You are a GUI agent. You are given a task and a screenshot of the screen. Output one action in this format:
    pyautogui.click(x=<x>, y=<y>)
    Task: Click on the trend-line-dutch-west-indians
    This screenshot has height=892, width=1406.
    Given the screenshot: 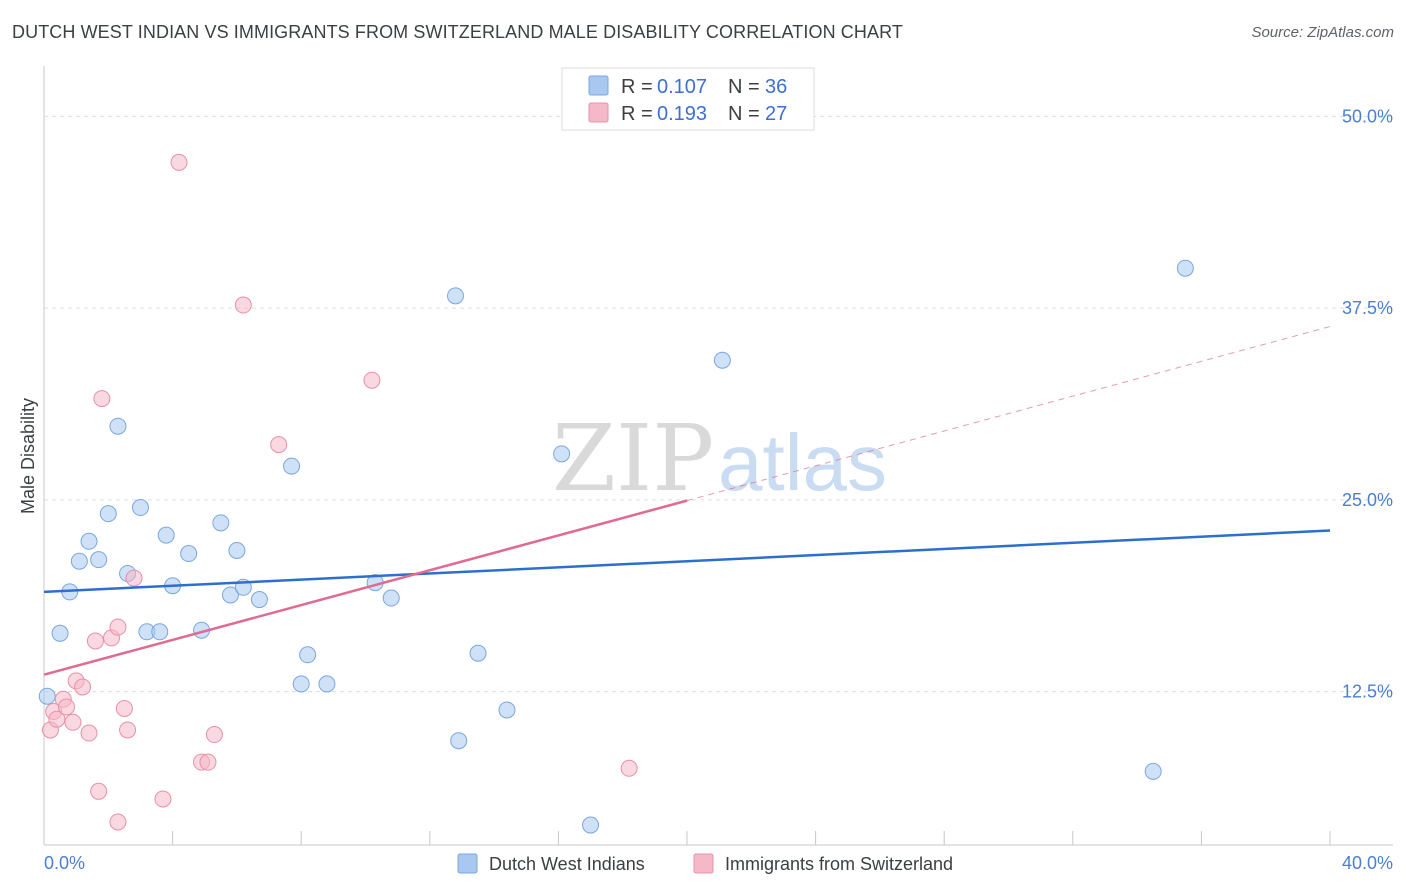 What is the action you would take?
    pyautogui.click(x=687, y=561)
    